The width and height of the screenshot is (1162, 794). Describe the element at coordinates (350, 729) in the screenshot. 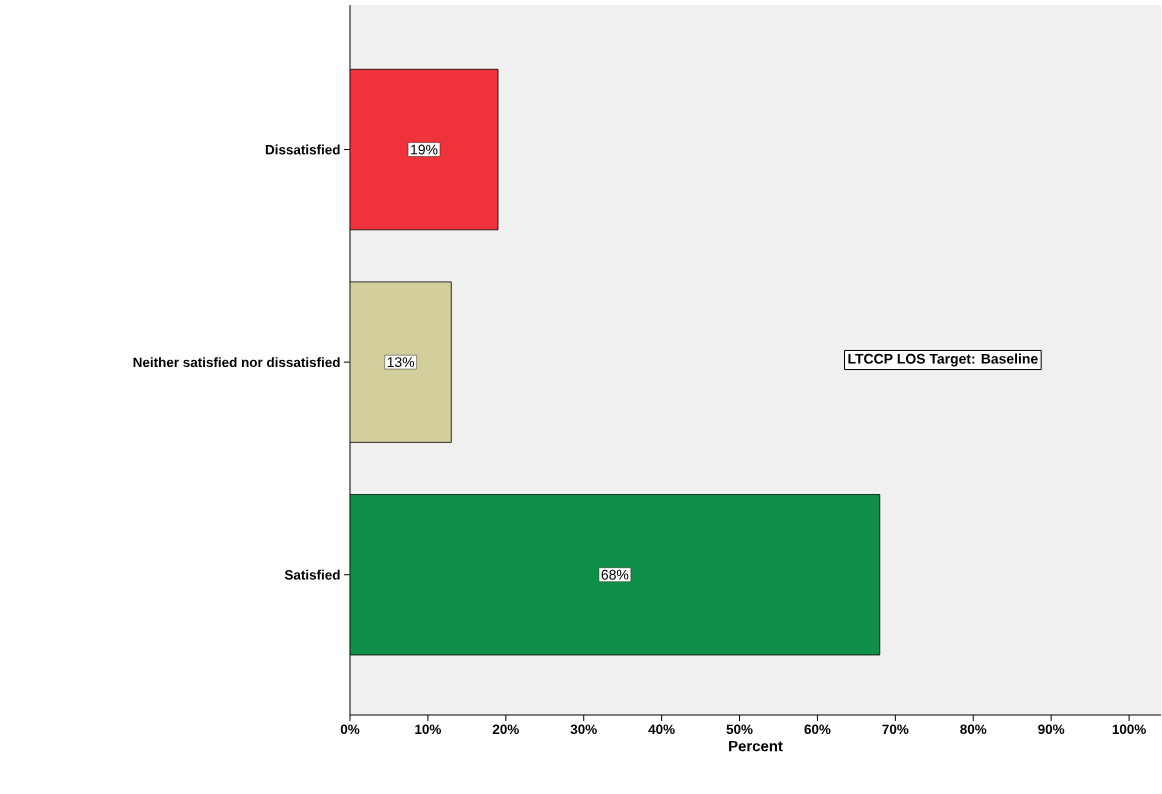

I see `x-tick-label: 0%` at that location.